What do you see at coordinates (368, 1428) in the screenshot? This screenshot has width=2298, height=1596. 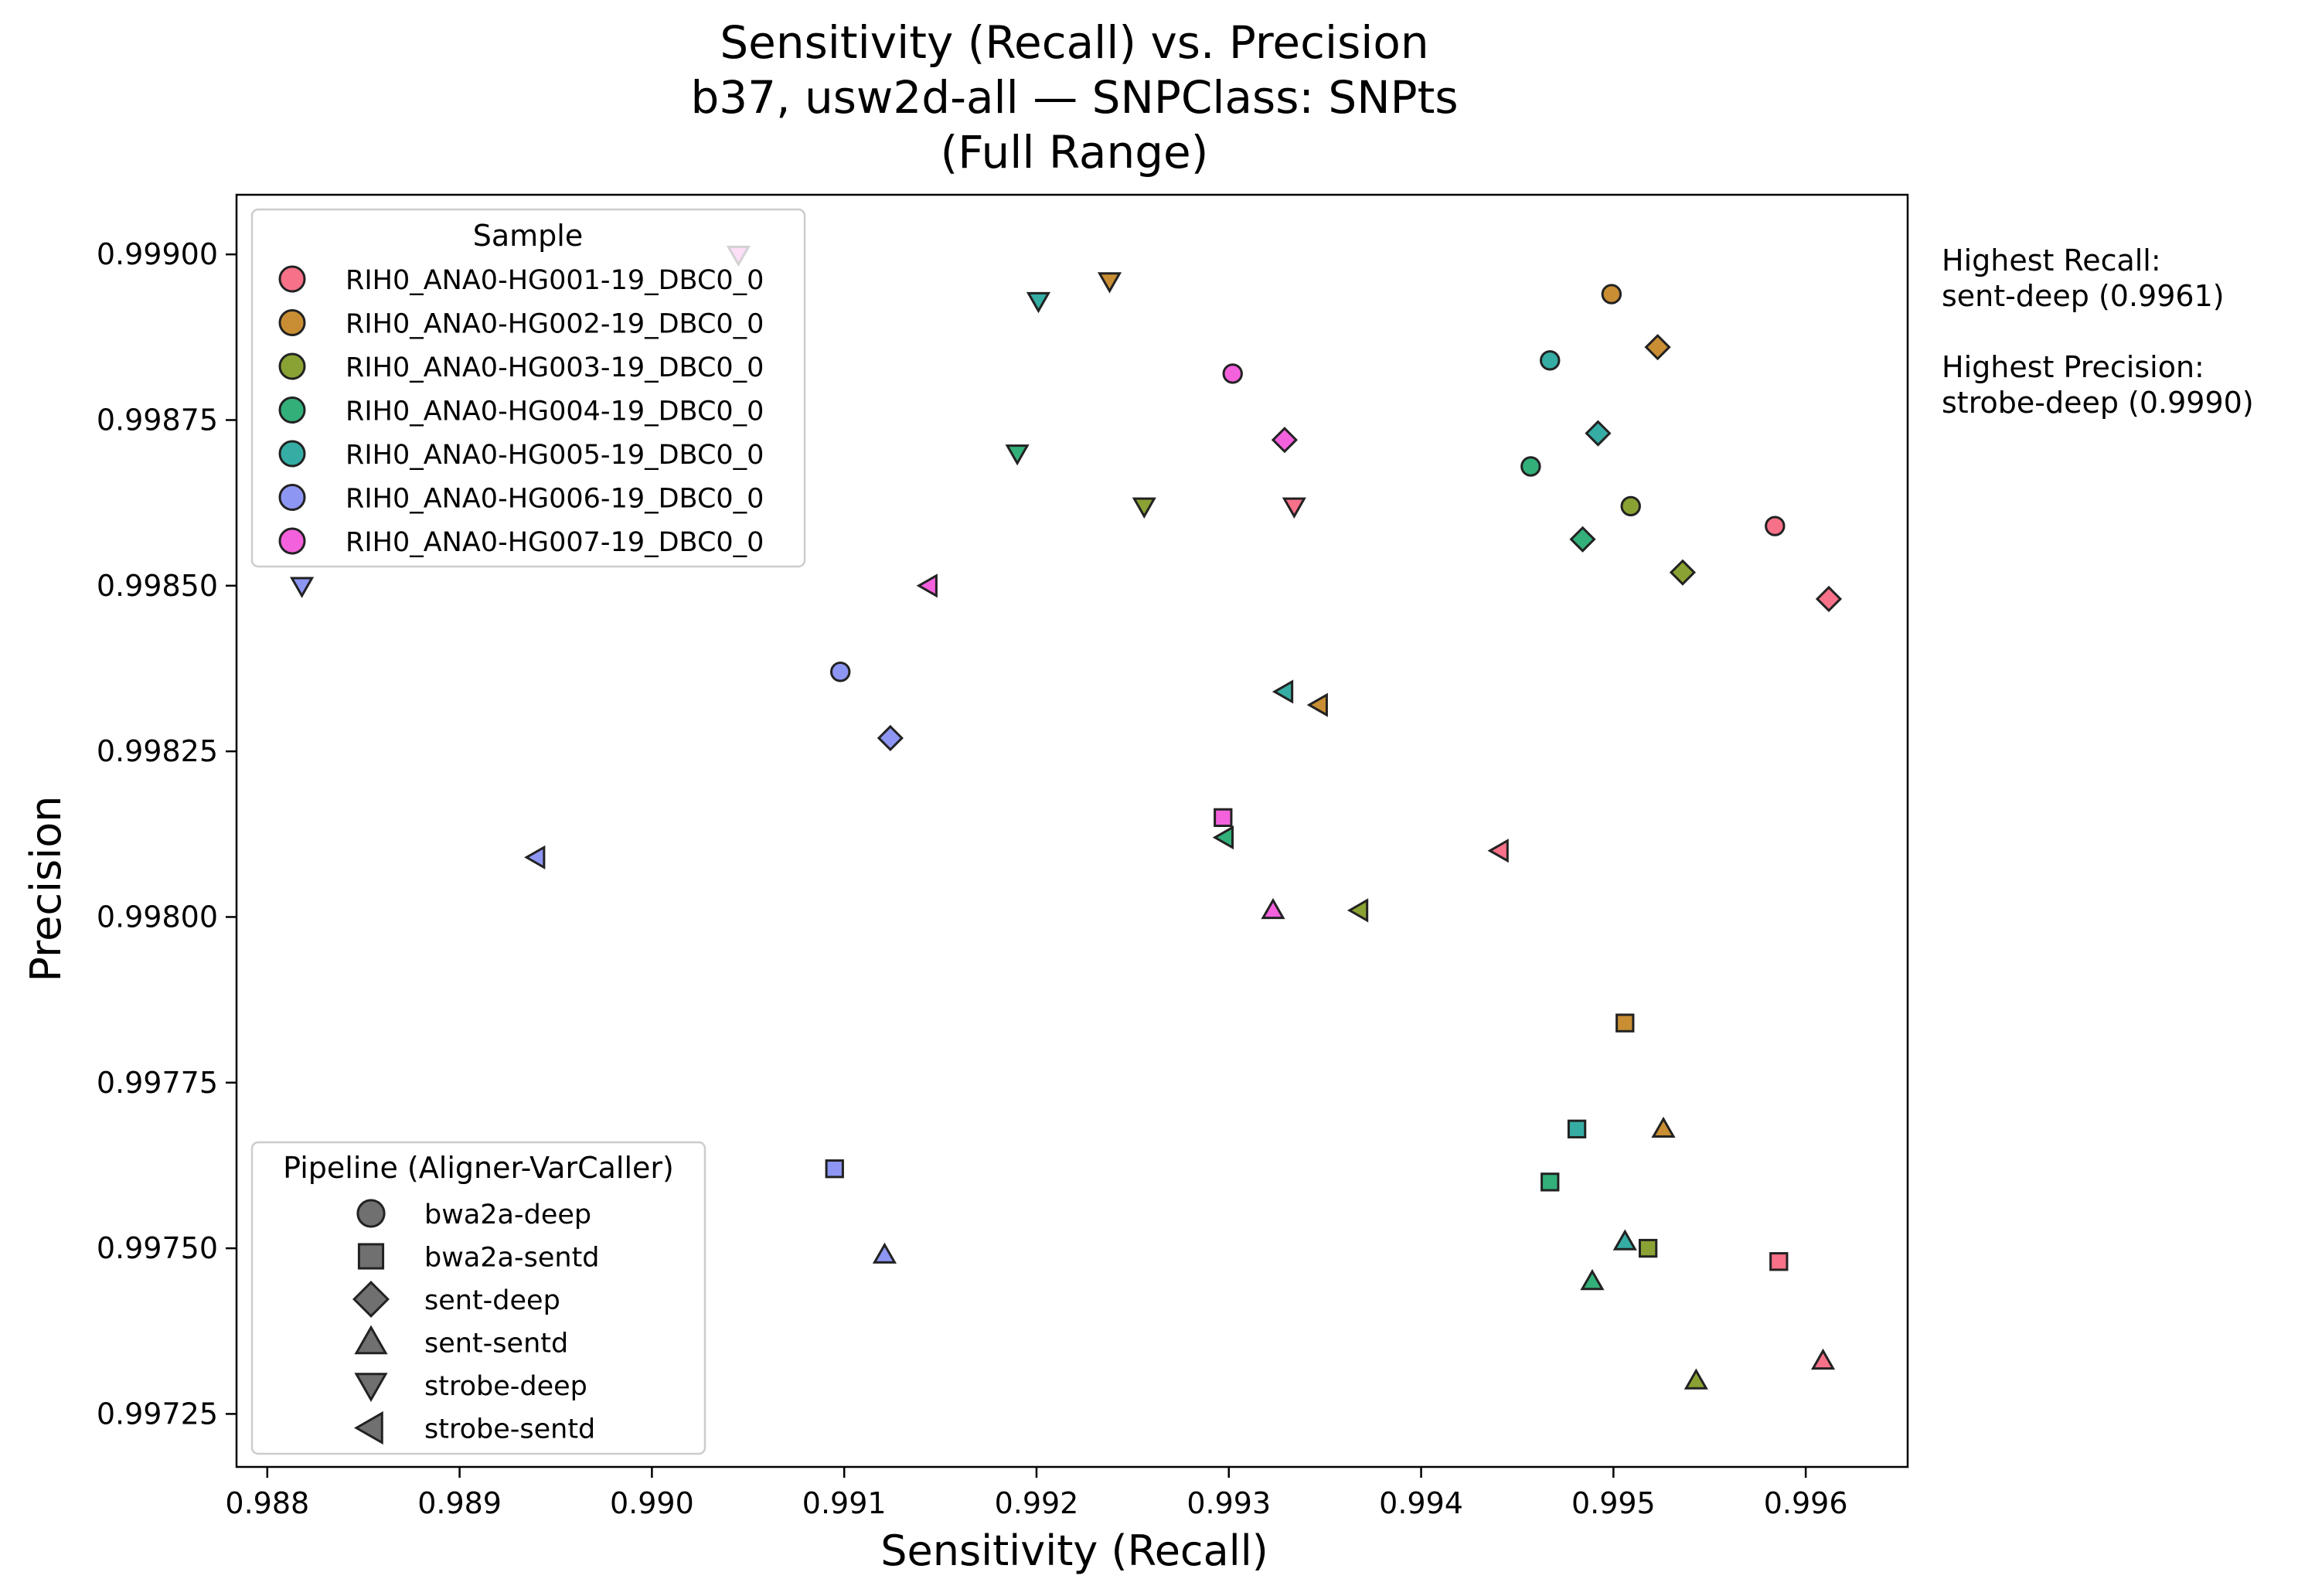 I see `legend-marker-triangle-left-icon` at bounding box center [368, 1428].